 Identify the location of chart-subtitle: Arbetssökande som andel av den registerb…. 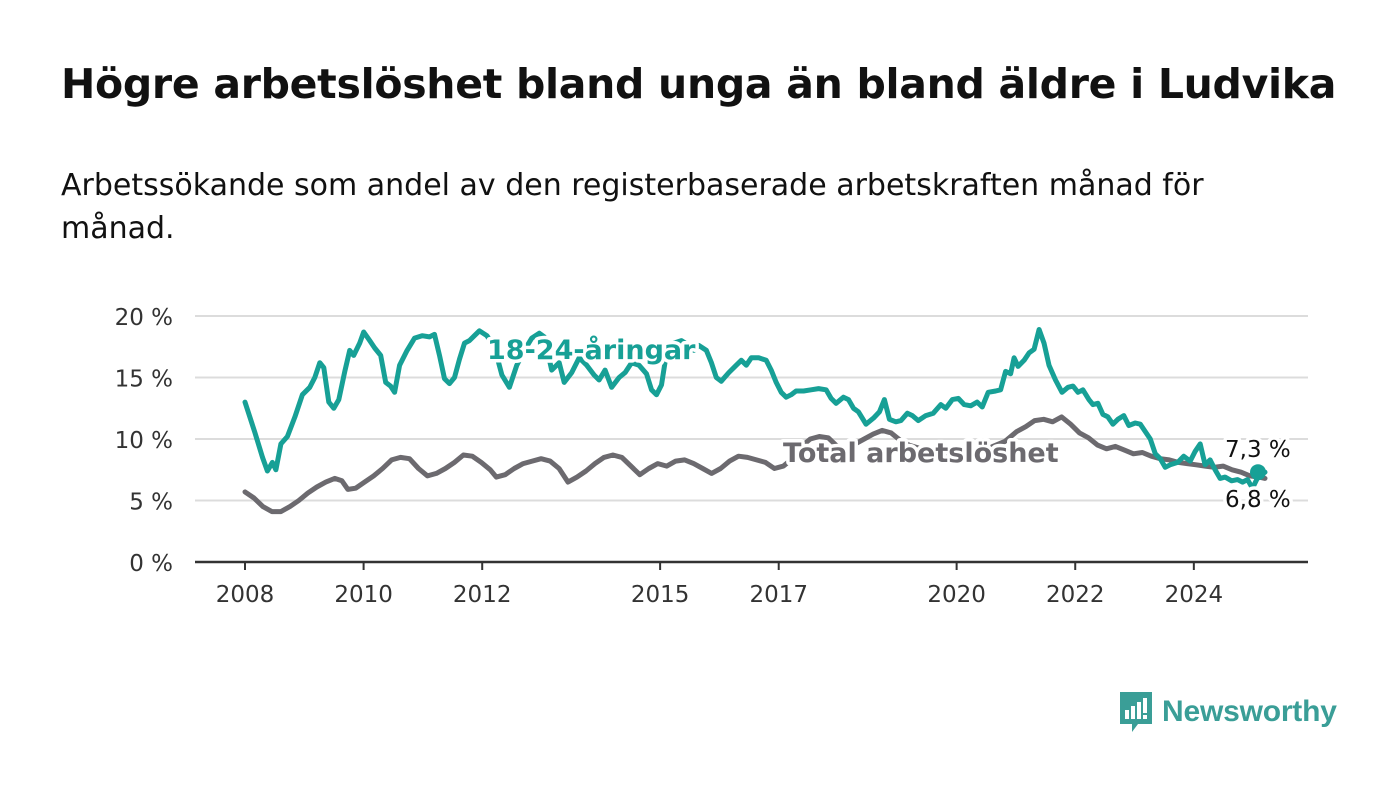
(632, 207).